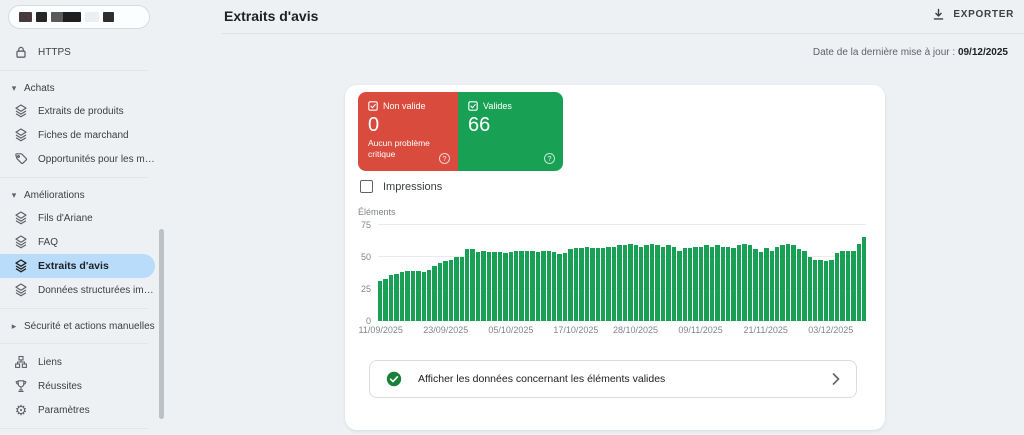  I want to click on sidebar-scrollbar, so click(161, 324).